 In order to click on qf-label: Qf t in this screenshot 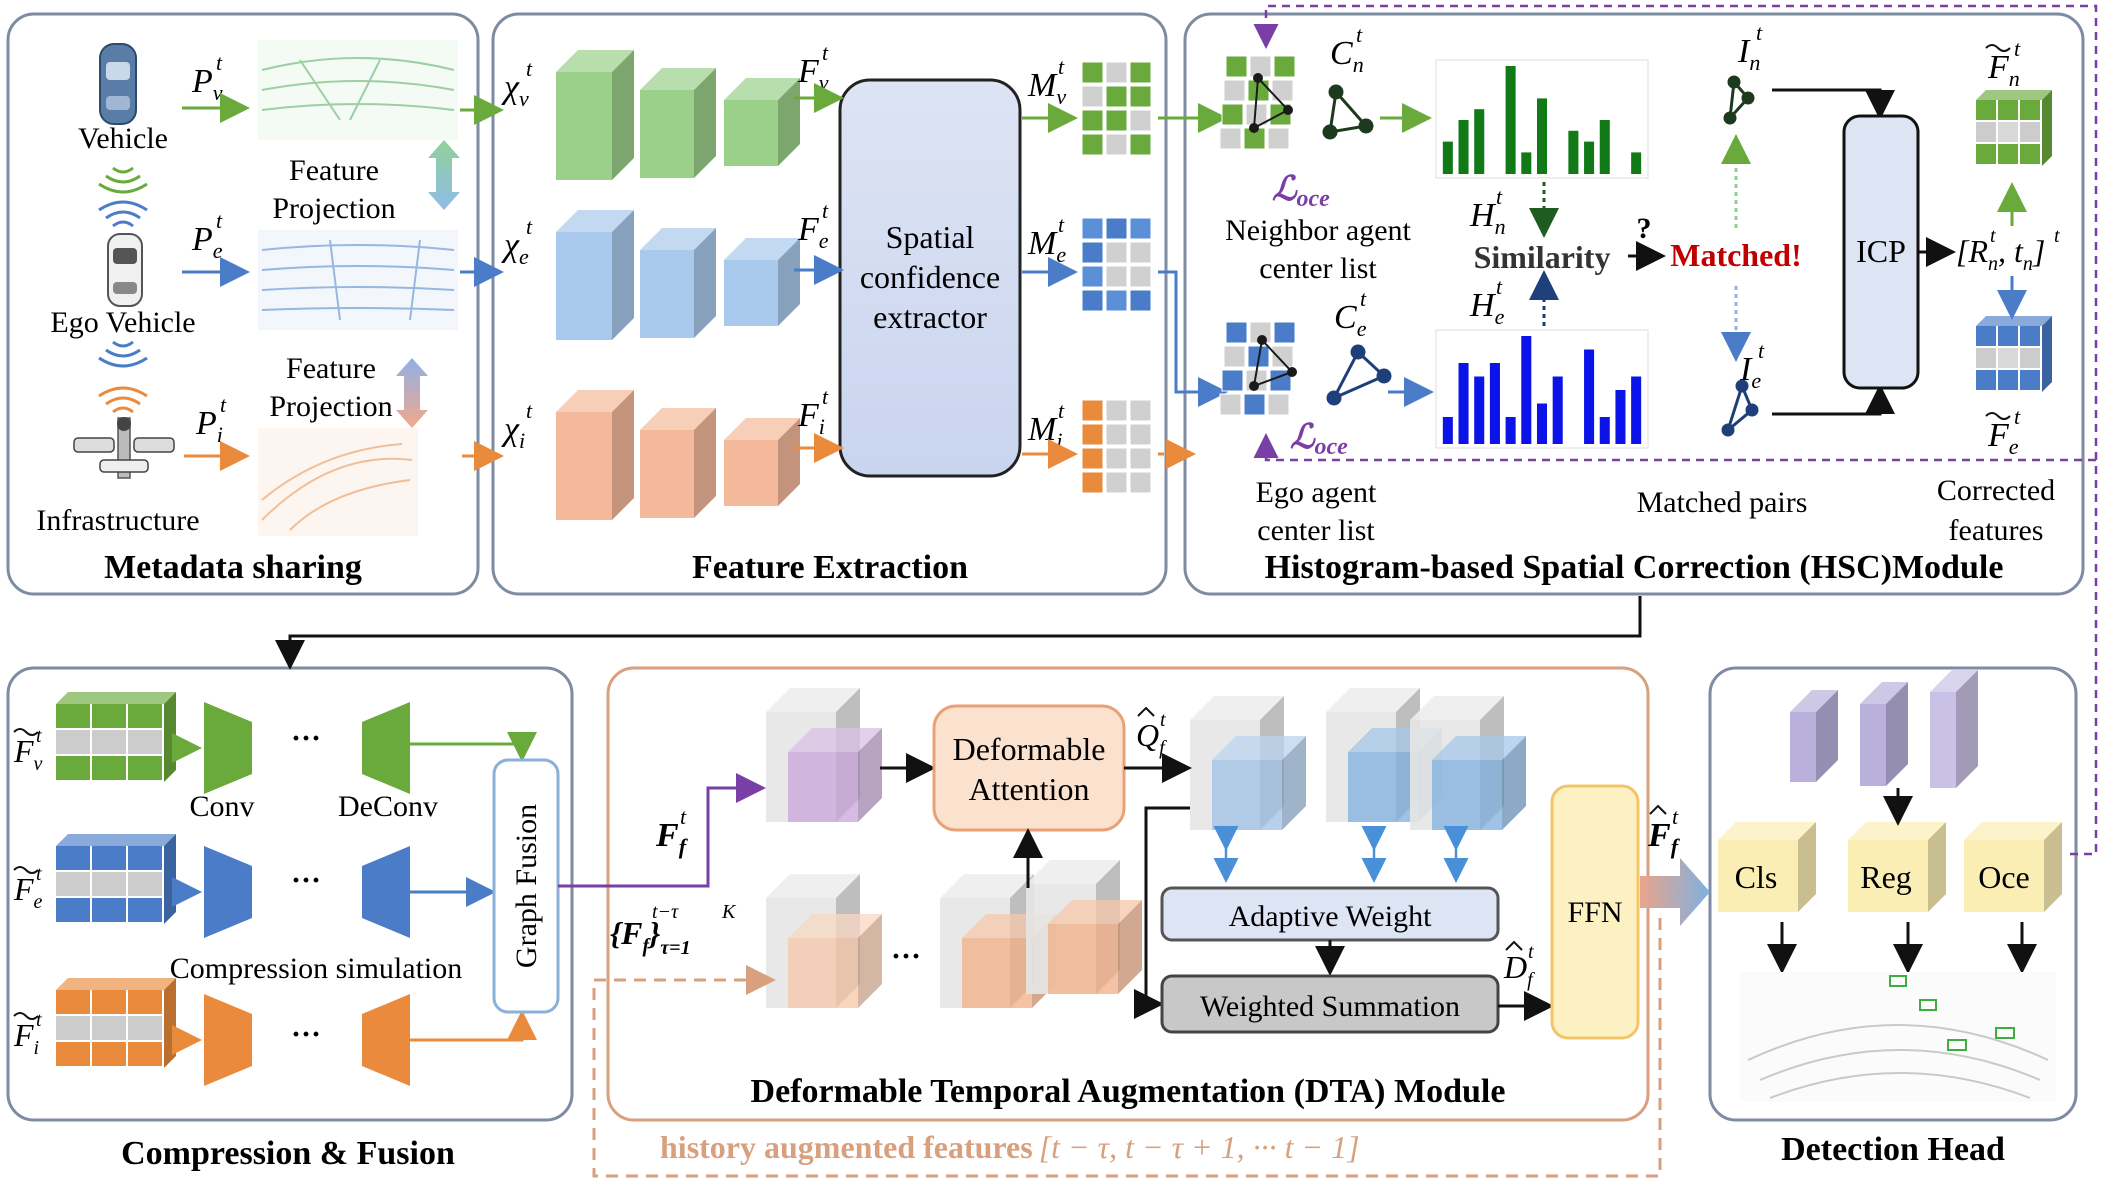, I will do `click(1151, 732)`.